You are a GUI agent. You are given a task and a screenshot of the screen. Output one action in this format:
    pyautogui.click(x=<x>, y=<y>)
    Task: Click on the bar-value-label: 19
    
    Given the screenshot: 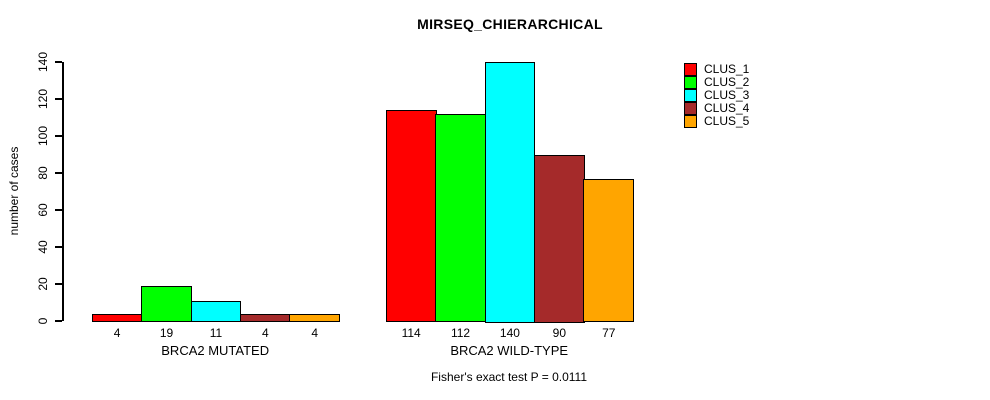 What is the action you would take?
    pyautogui.click(x=166, y=333)
    